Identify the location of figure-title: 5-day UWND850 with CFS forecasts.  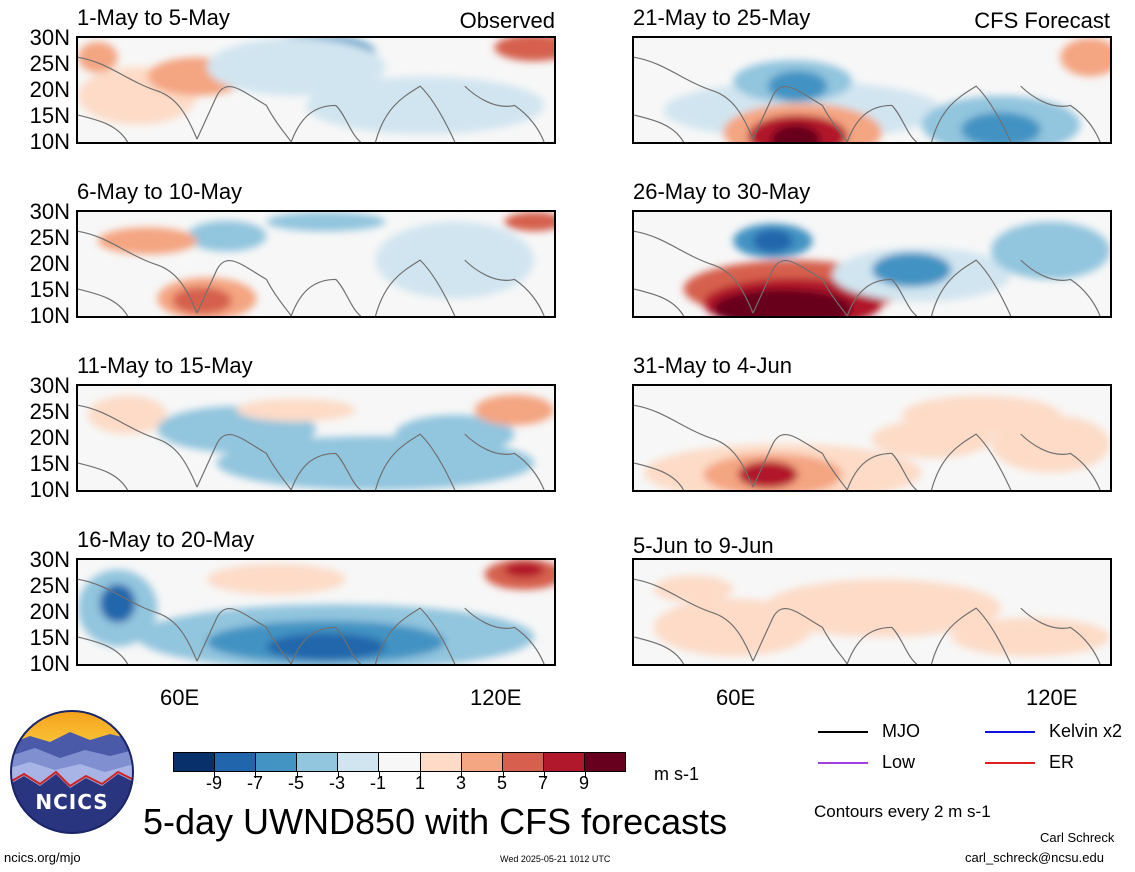
(435, 821).